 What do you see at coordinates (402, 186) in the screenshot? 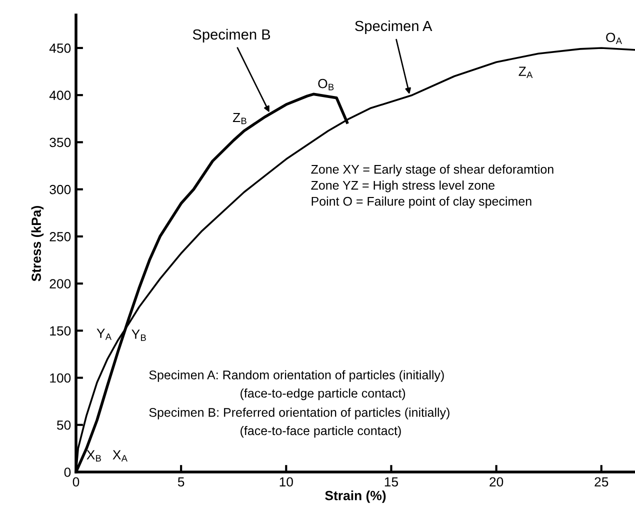
I see `annotation: Zone YZ = High stress level zone` at bounding box center [402, 186].